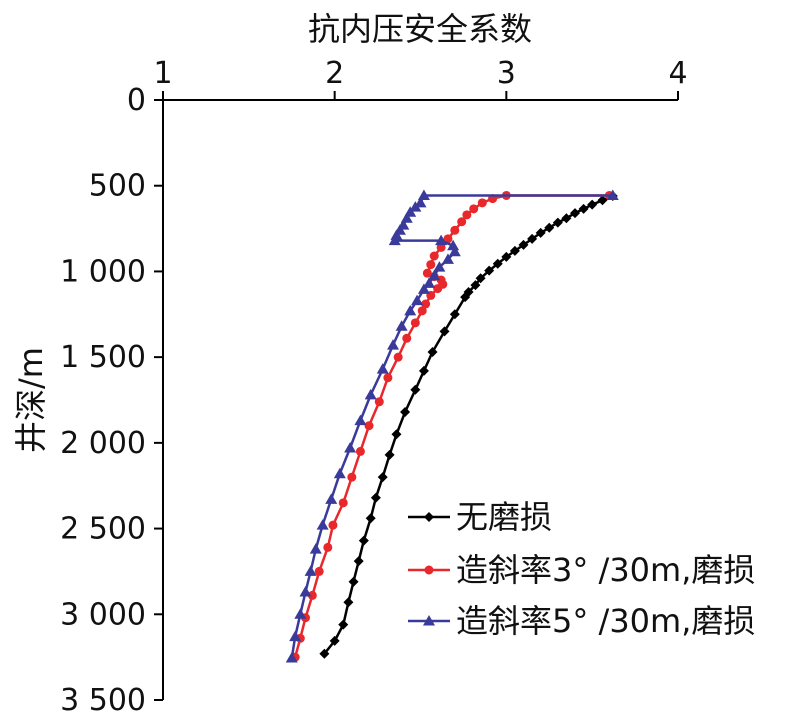 The width and height of the screenshot is (800, 724). What do you see at coordinates (506, 73) in the screenshot?
I see `x-tick-label: 3` at bounding box center [506, 73].